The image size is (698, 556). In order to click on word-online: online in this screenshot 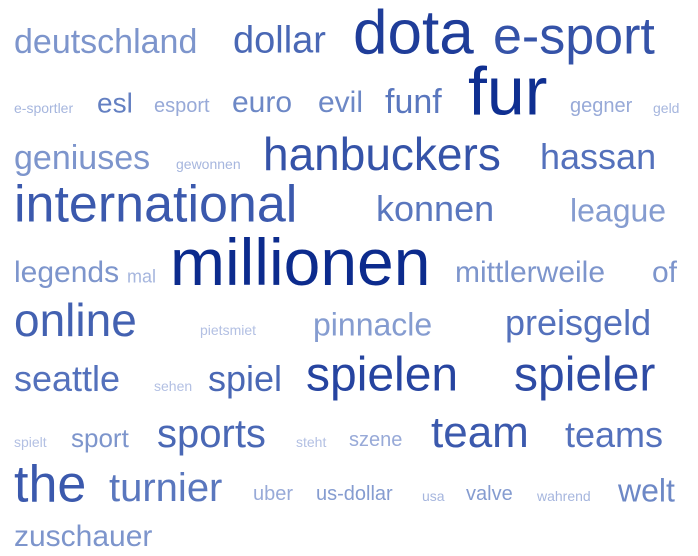, I will do `click(75, 320)`.